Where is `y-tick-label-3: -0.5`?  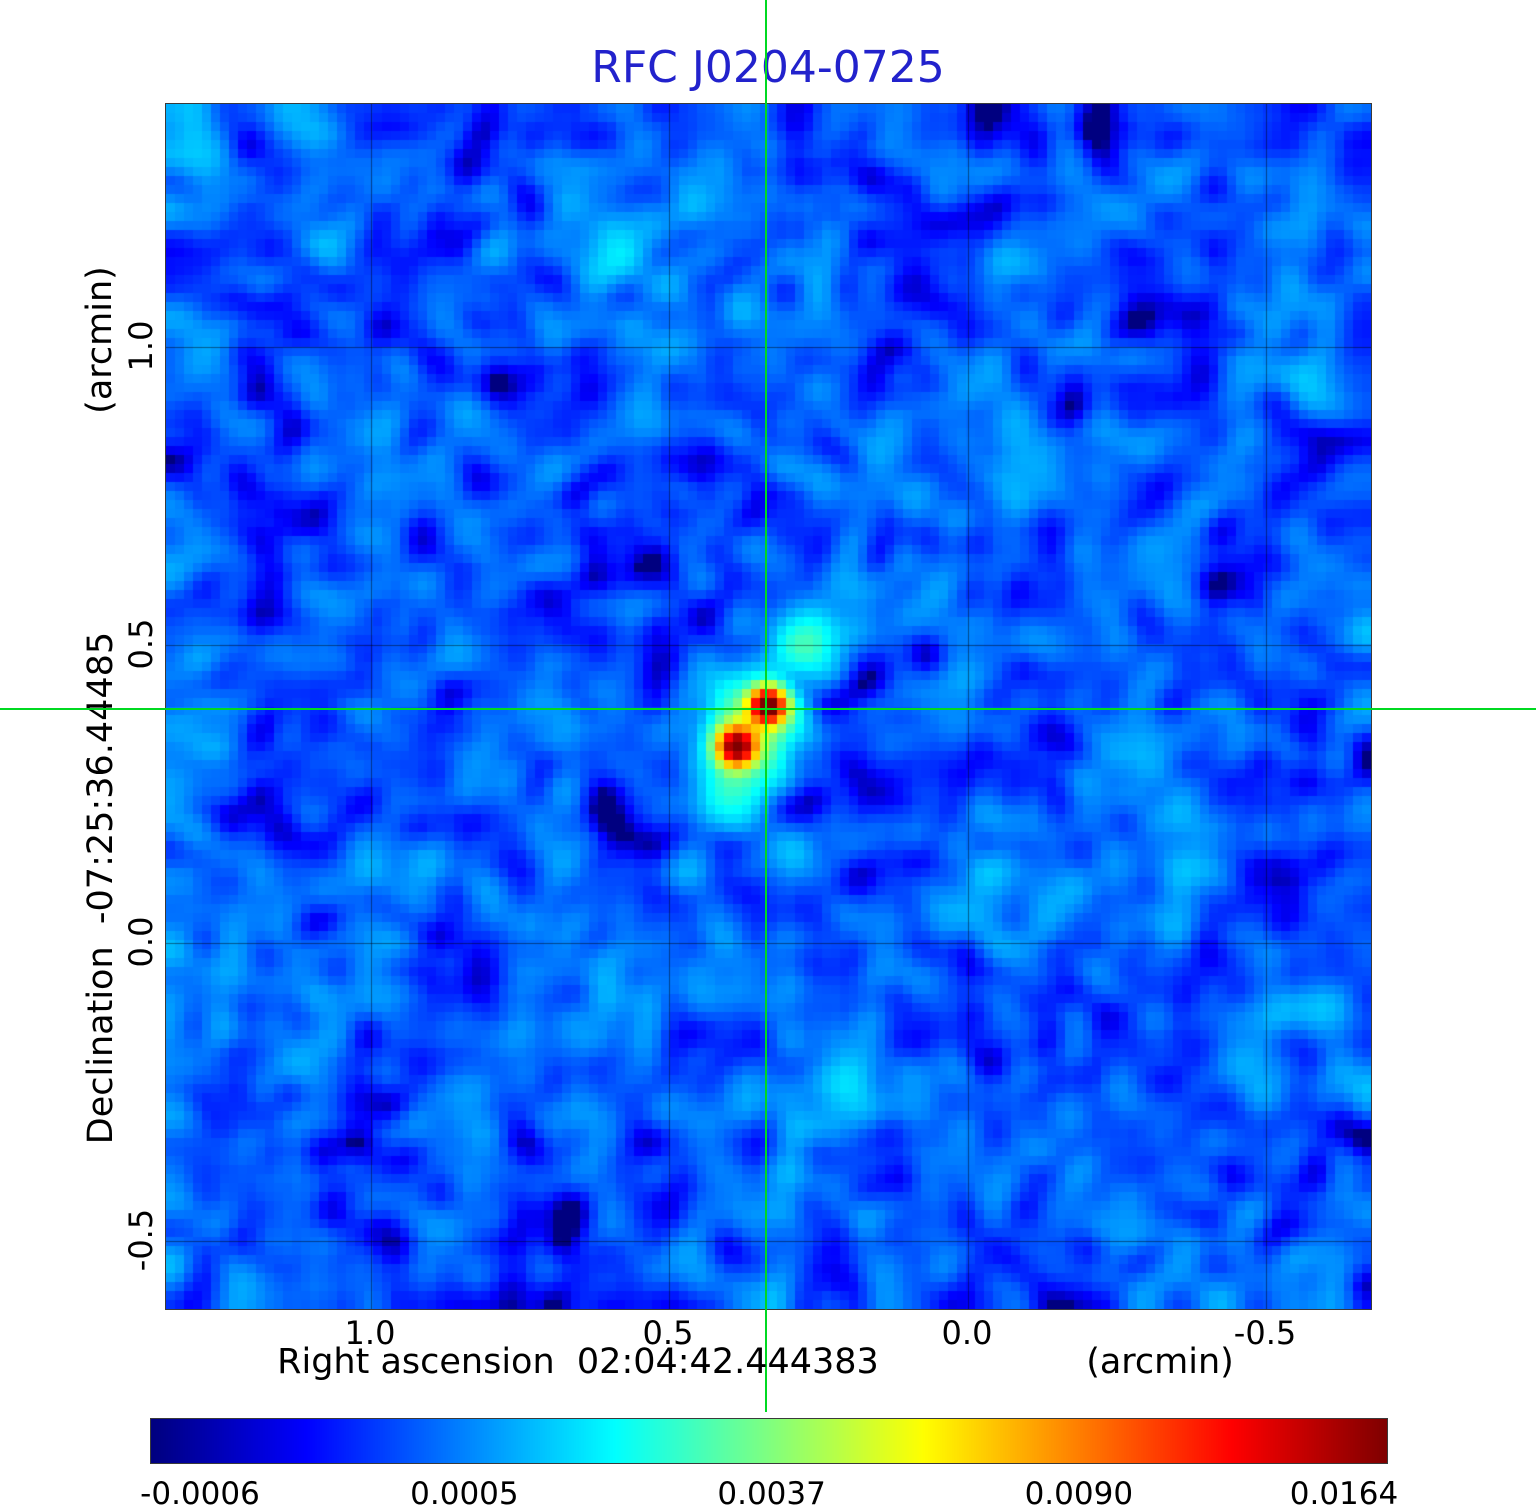
y-tick-label-3: -0.5 is located at coordinates (141, 1240).